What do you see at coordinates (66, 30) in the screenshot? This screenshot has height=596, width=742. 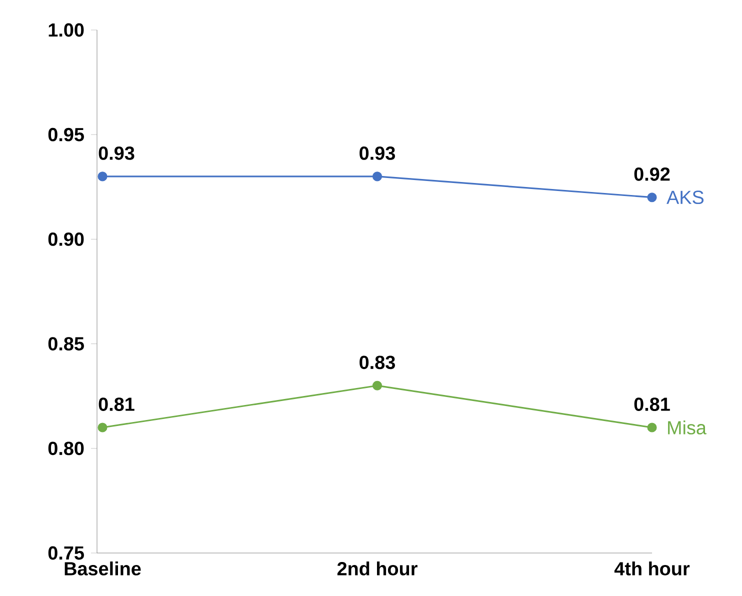 I see `y-tick-label: 1.00` at bounding box center [66, 30].